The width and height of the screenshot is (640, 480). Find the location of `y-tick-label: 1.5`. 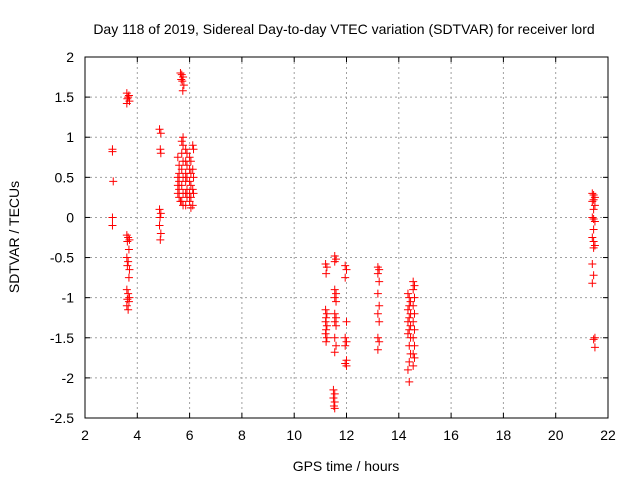

y-tick-label: 1.5 is located at coordinates (65, 97).